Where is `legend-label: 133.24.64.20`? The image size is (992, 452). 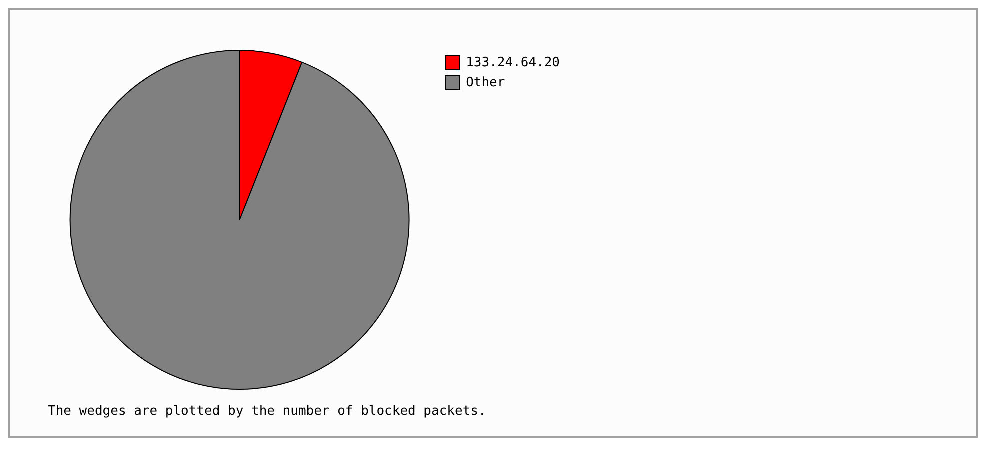 legend-label: 133.24.64.20 is located at coordinates (513, 62).